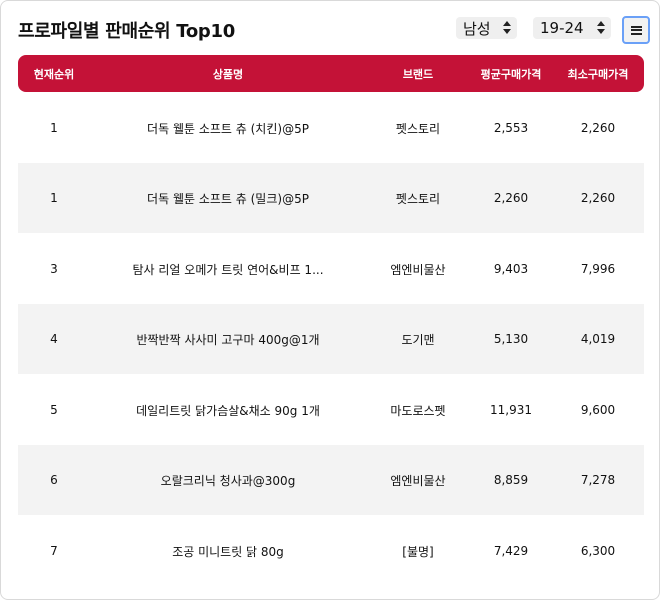 This screenshot has width=660, height=600. Describe the element at coordinates (511, 198) in the screenshot. I see `avg-price-cell: 2,260` at that location.